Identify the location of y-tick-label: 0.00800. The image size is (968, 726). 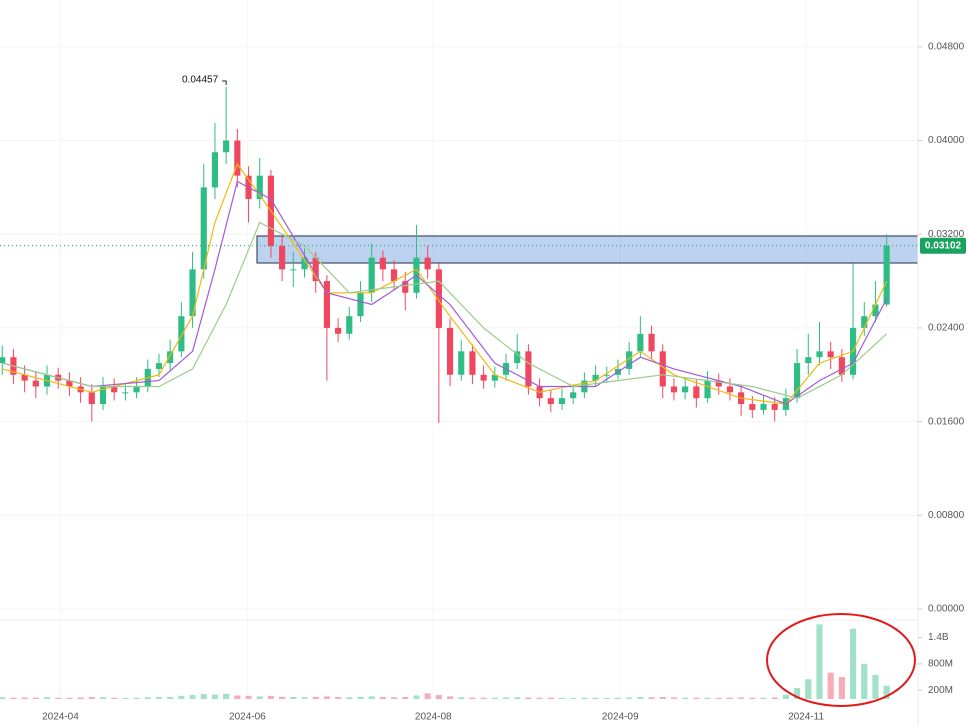
(946, 515).